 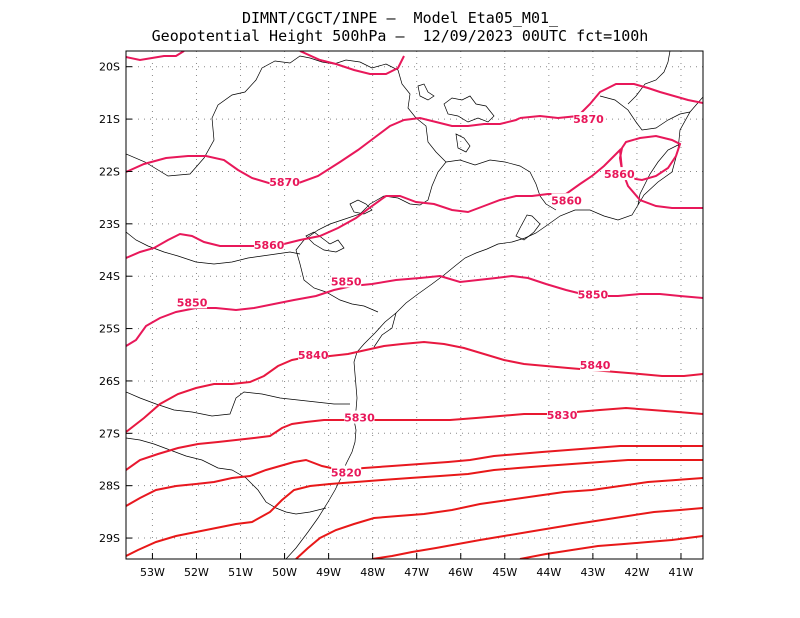 What do you see at coordinates (460, 572) in the screenshot?
I see `lon-tick-label: 46W` at bounding box center [460, 572].